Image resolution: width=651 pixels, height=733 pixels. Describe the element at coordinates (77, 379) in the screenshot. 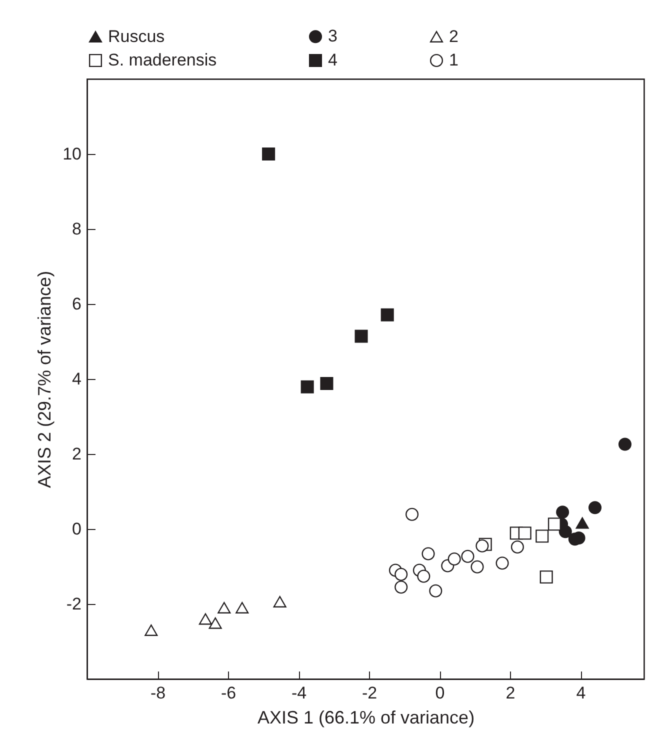

I see `y-tick-label: 4` at that location.